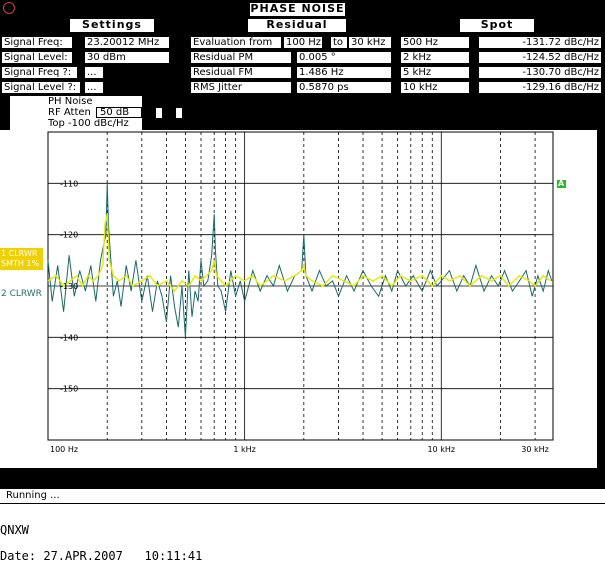 The height and width of the screenshot is (581, 605). I want to click on trace1-label-line2: SMTH 1%, so click(20, 263).